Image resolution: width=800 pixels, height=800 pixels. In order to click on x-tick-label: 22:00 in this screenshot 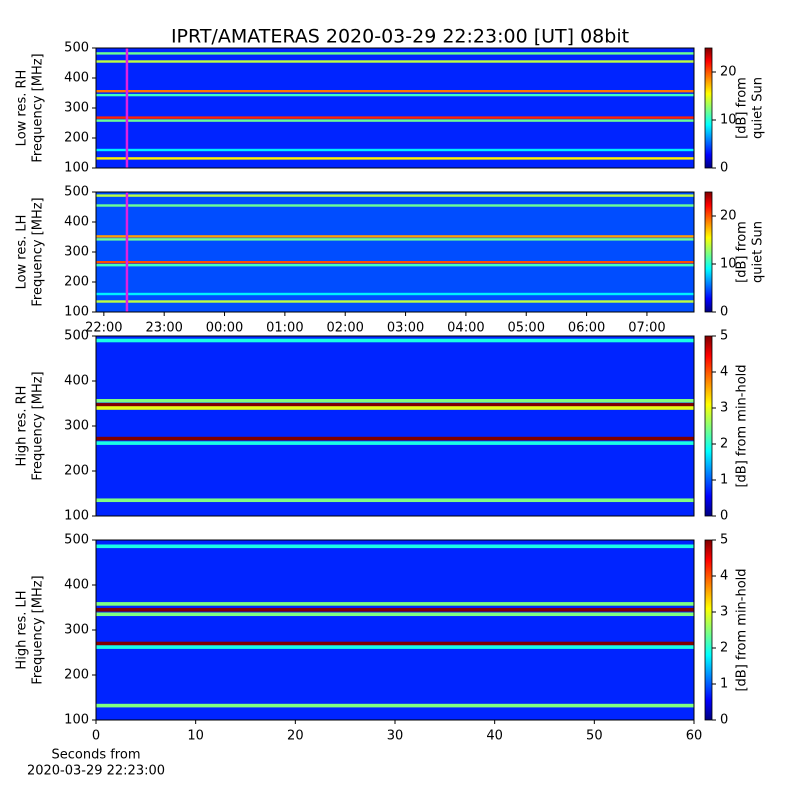, I will do `click(103, 328)`.